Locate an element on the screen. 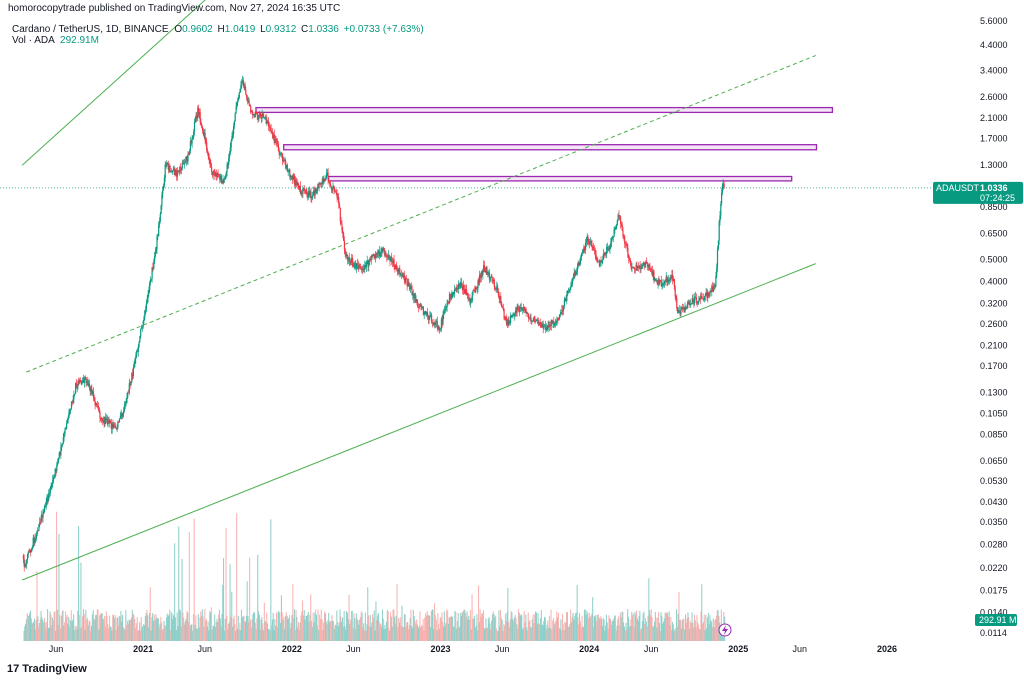 The width and height of the screenshot is (1024, 681). channel-line is located at coordinates (113, 83).